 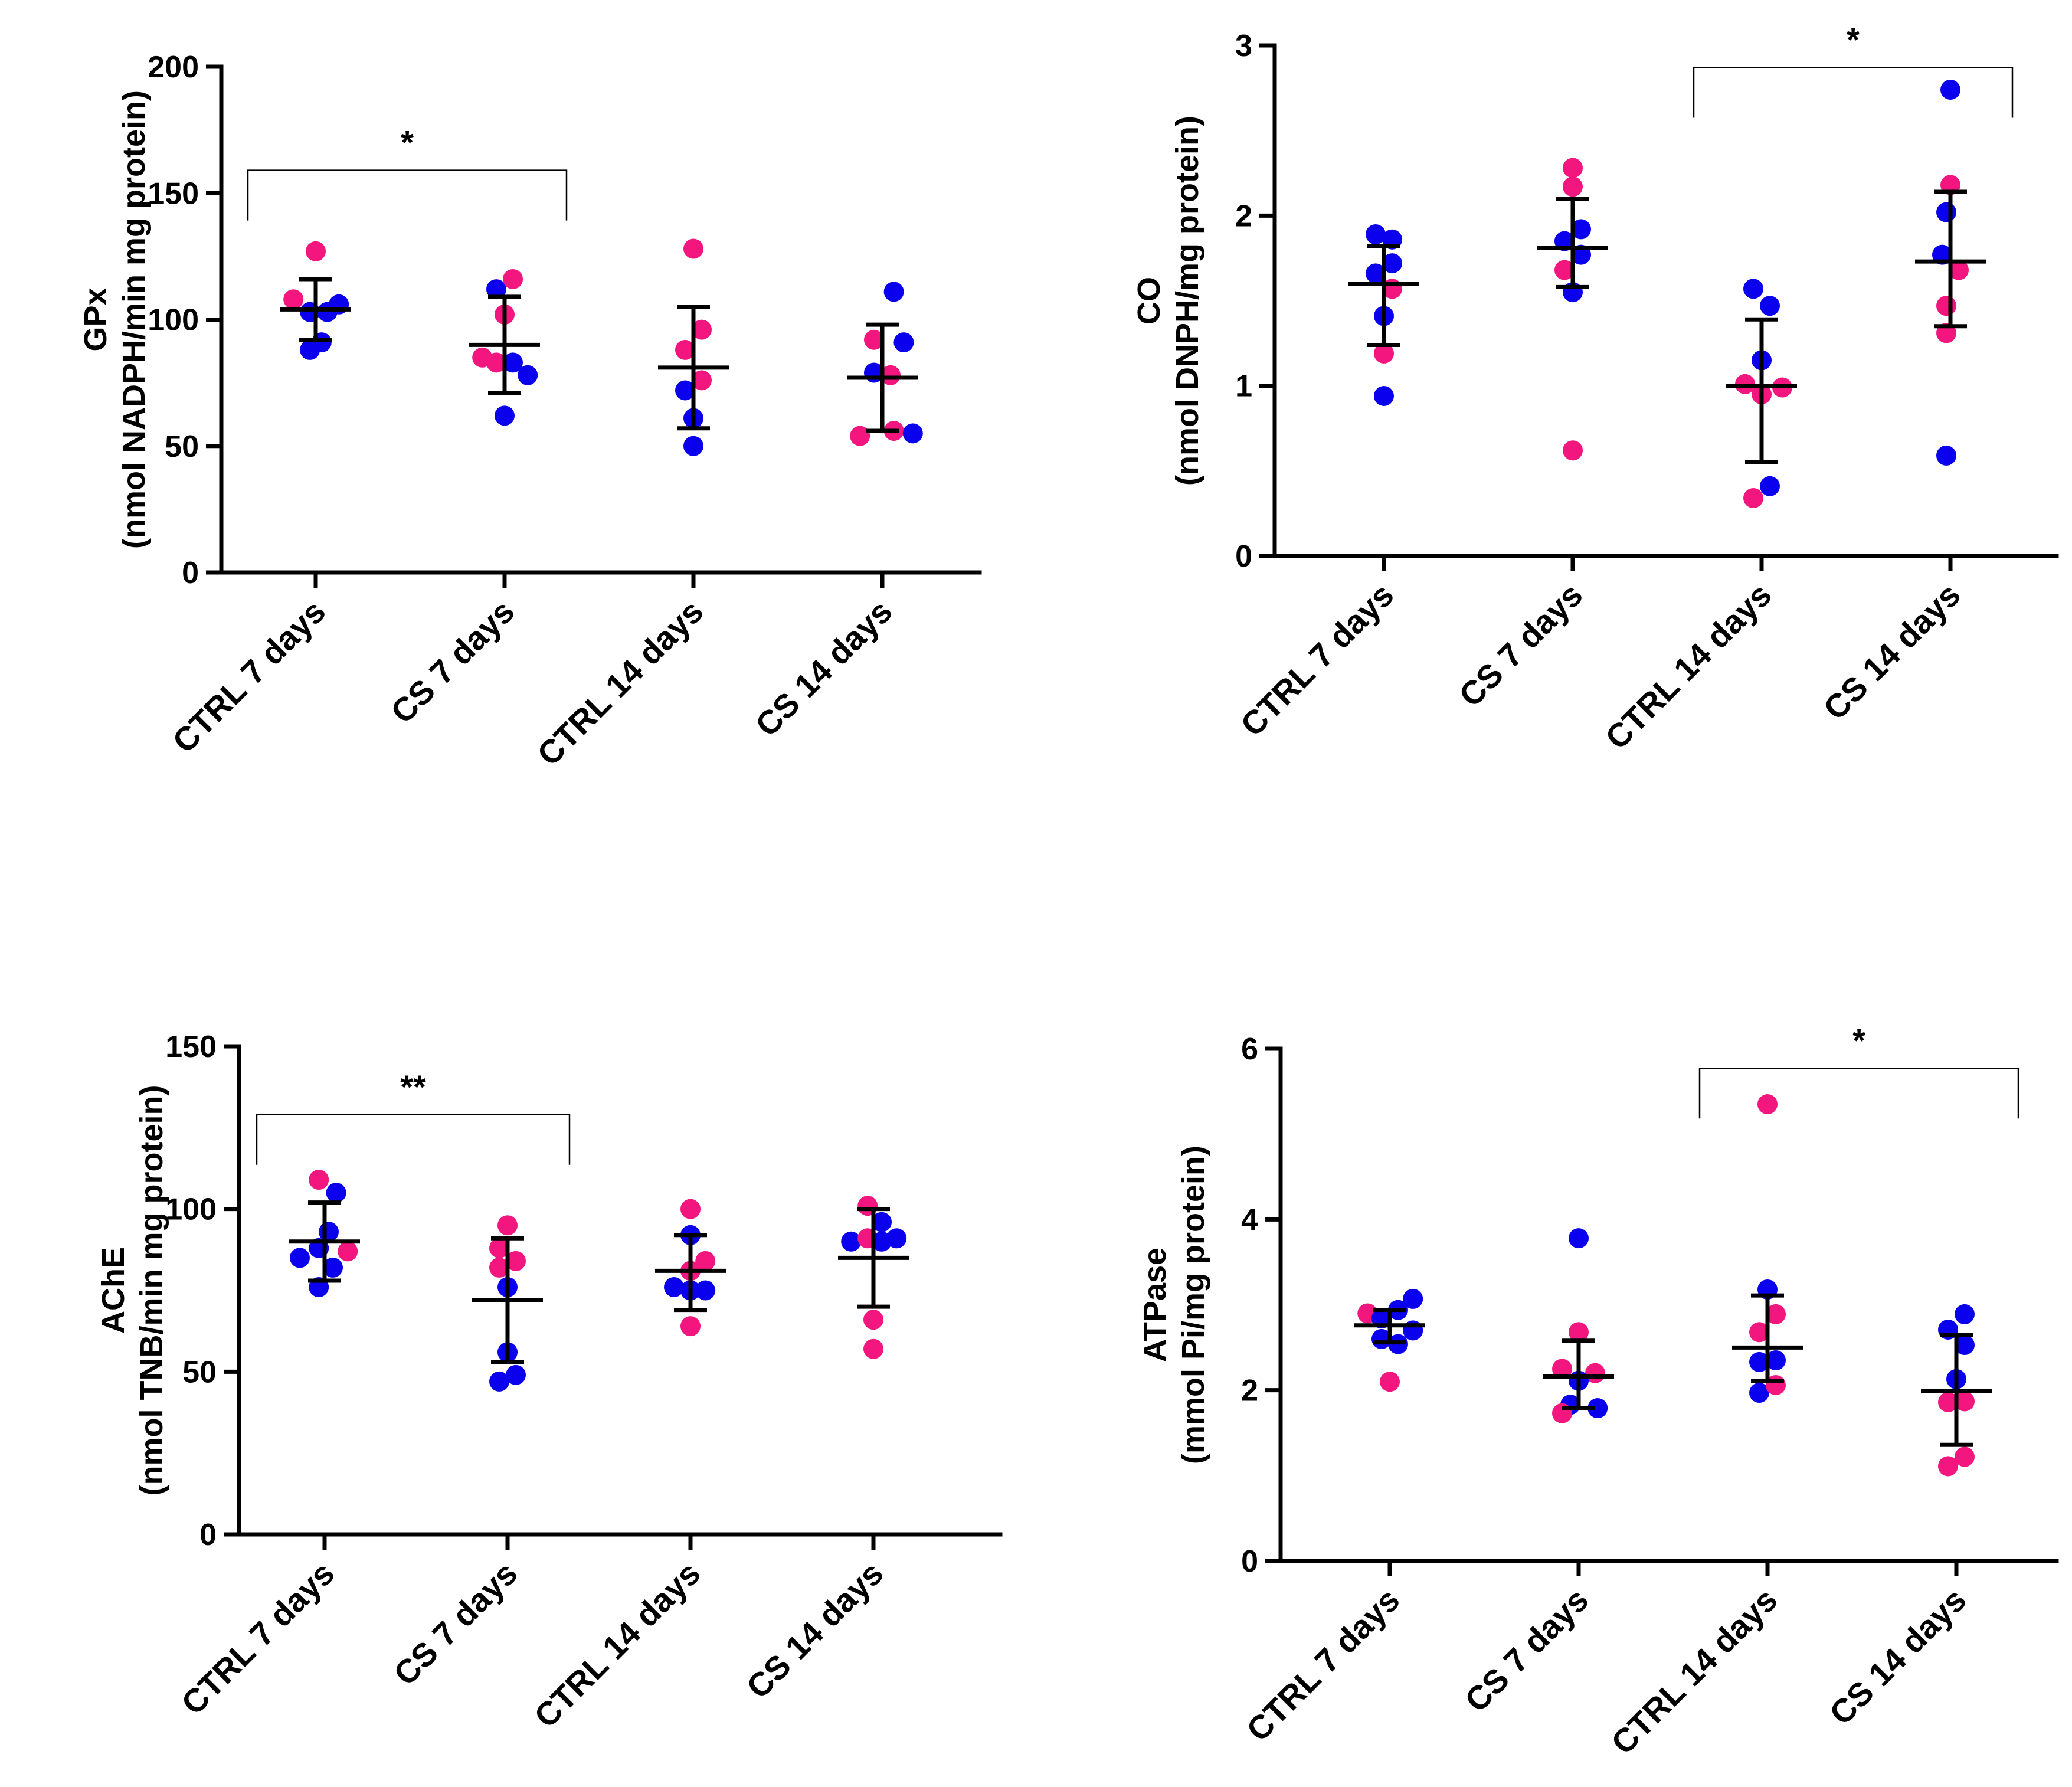 I want to click on y-axis-title: GPx, so click(x=95, y=319).